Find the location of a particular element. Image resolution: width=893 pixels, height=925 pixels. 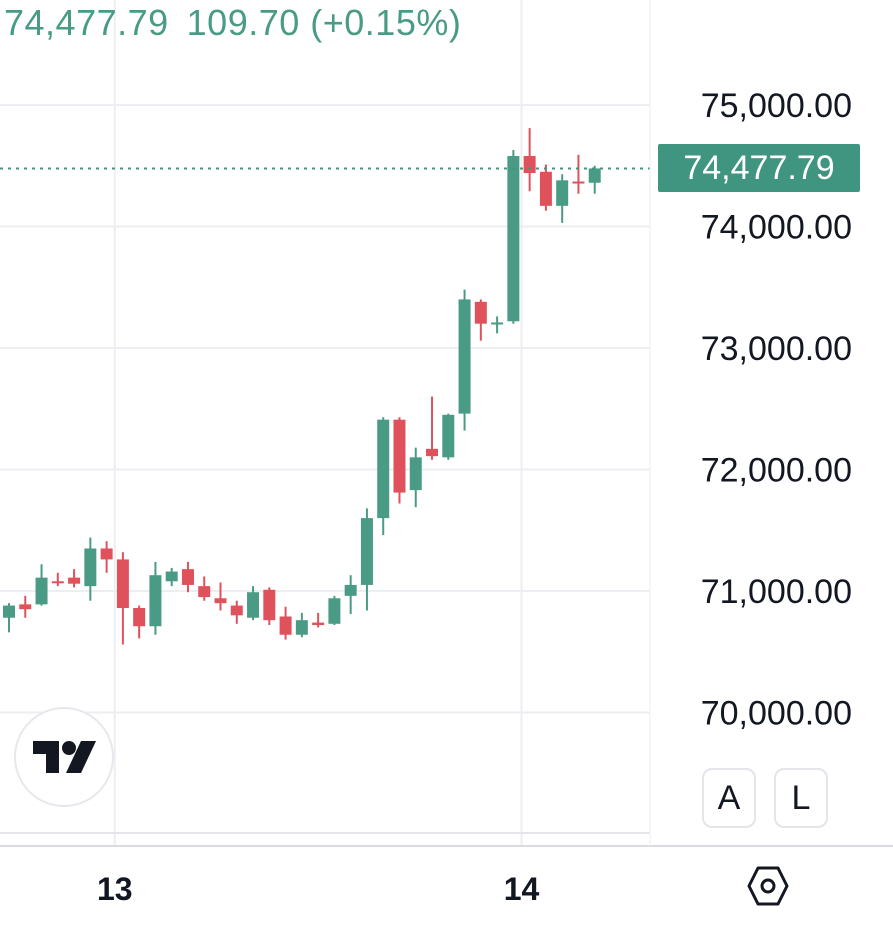

price-tick-label: 73,000.00 is located at coordinates (776, 349).